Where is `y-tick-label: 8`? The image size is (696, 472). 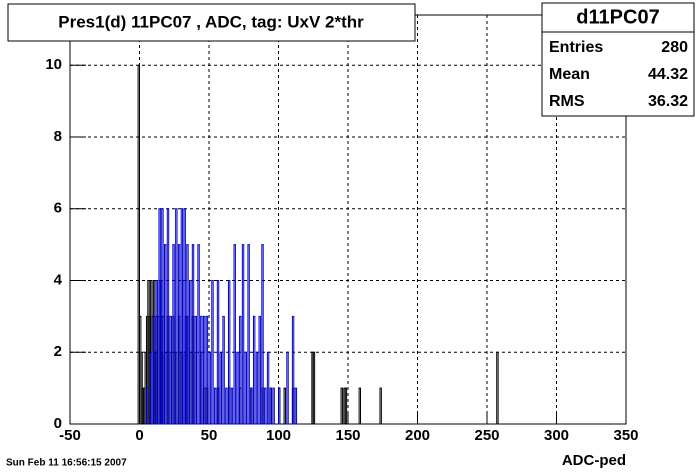 y-tick-label: 8 is located at coordinates (58, 136).